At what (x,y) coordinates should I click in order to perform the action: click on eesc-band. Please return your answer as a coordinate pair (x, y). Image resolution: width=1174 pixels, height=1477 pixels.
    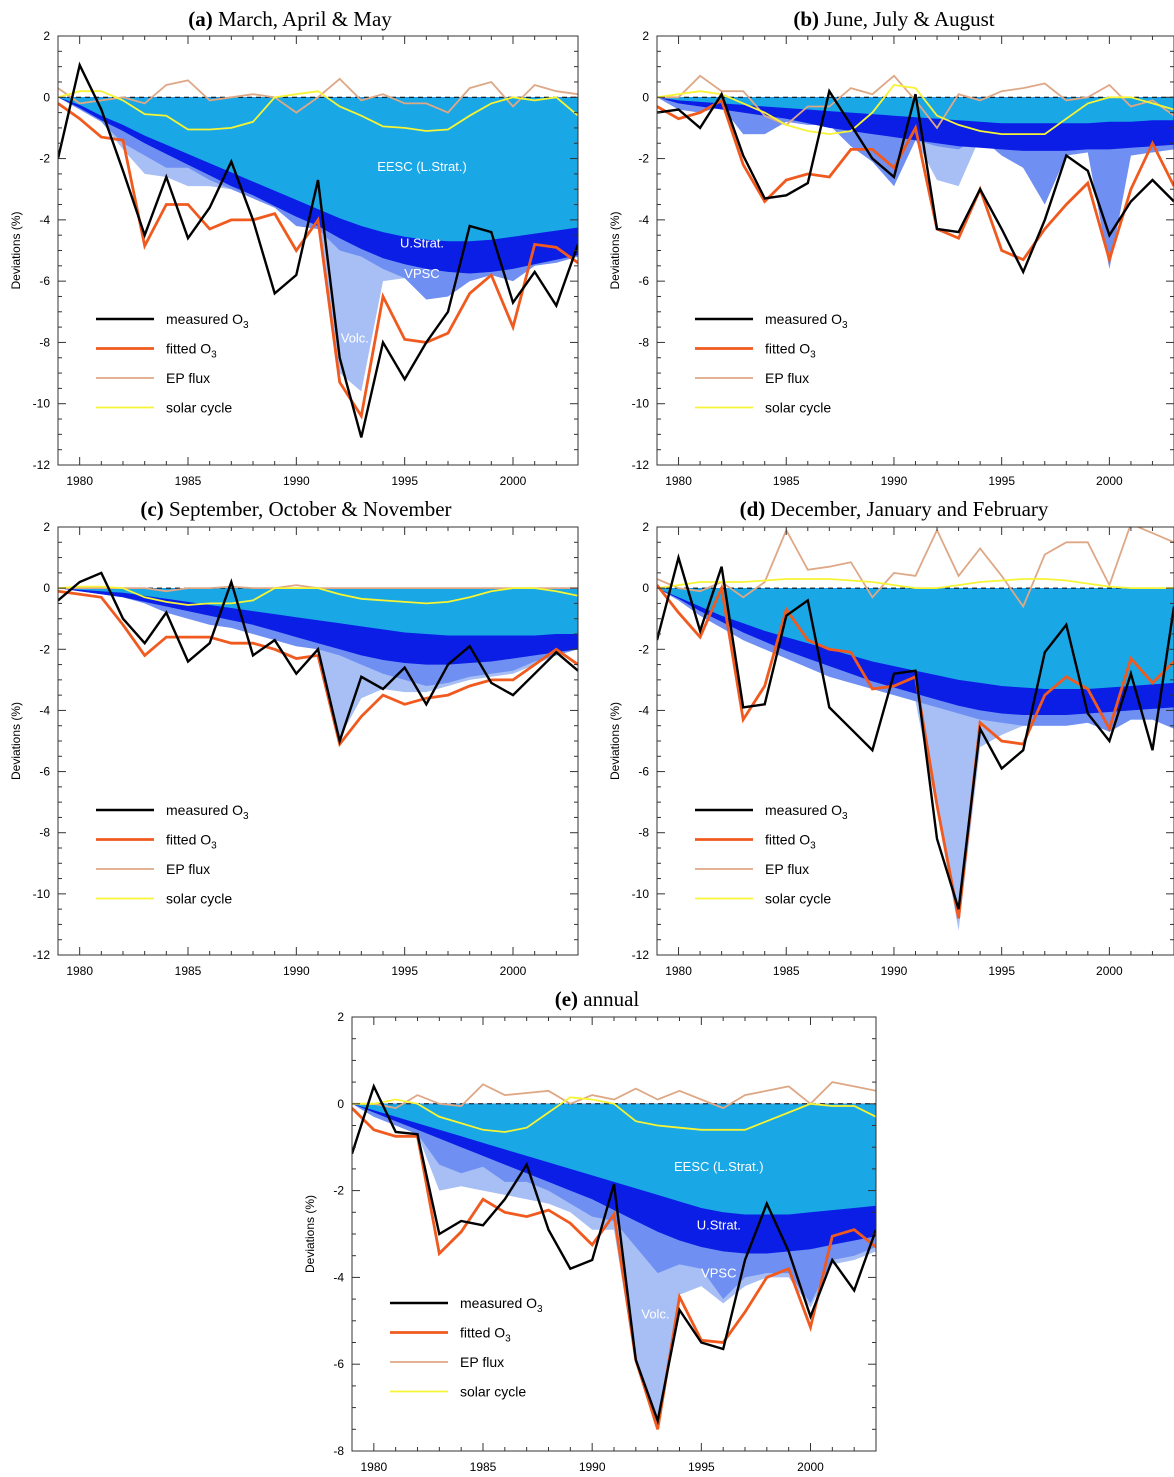
    Looking at the image, I should click on (318, 612).